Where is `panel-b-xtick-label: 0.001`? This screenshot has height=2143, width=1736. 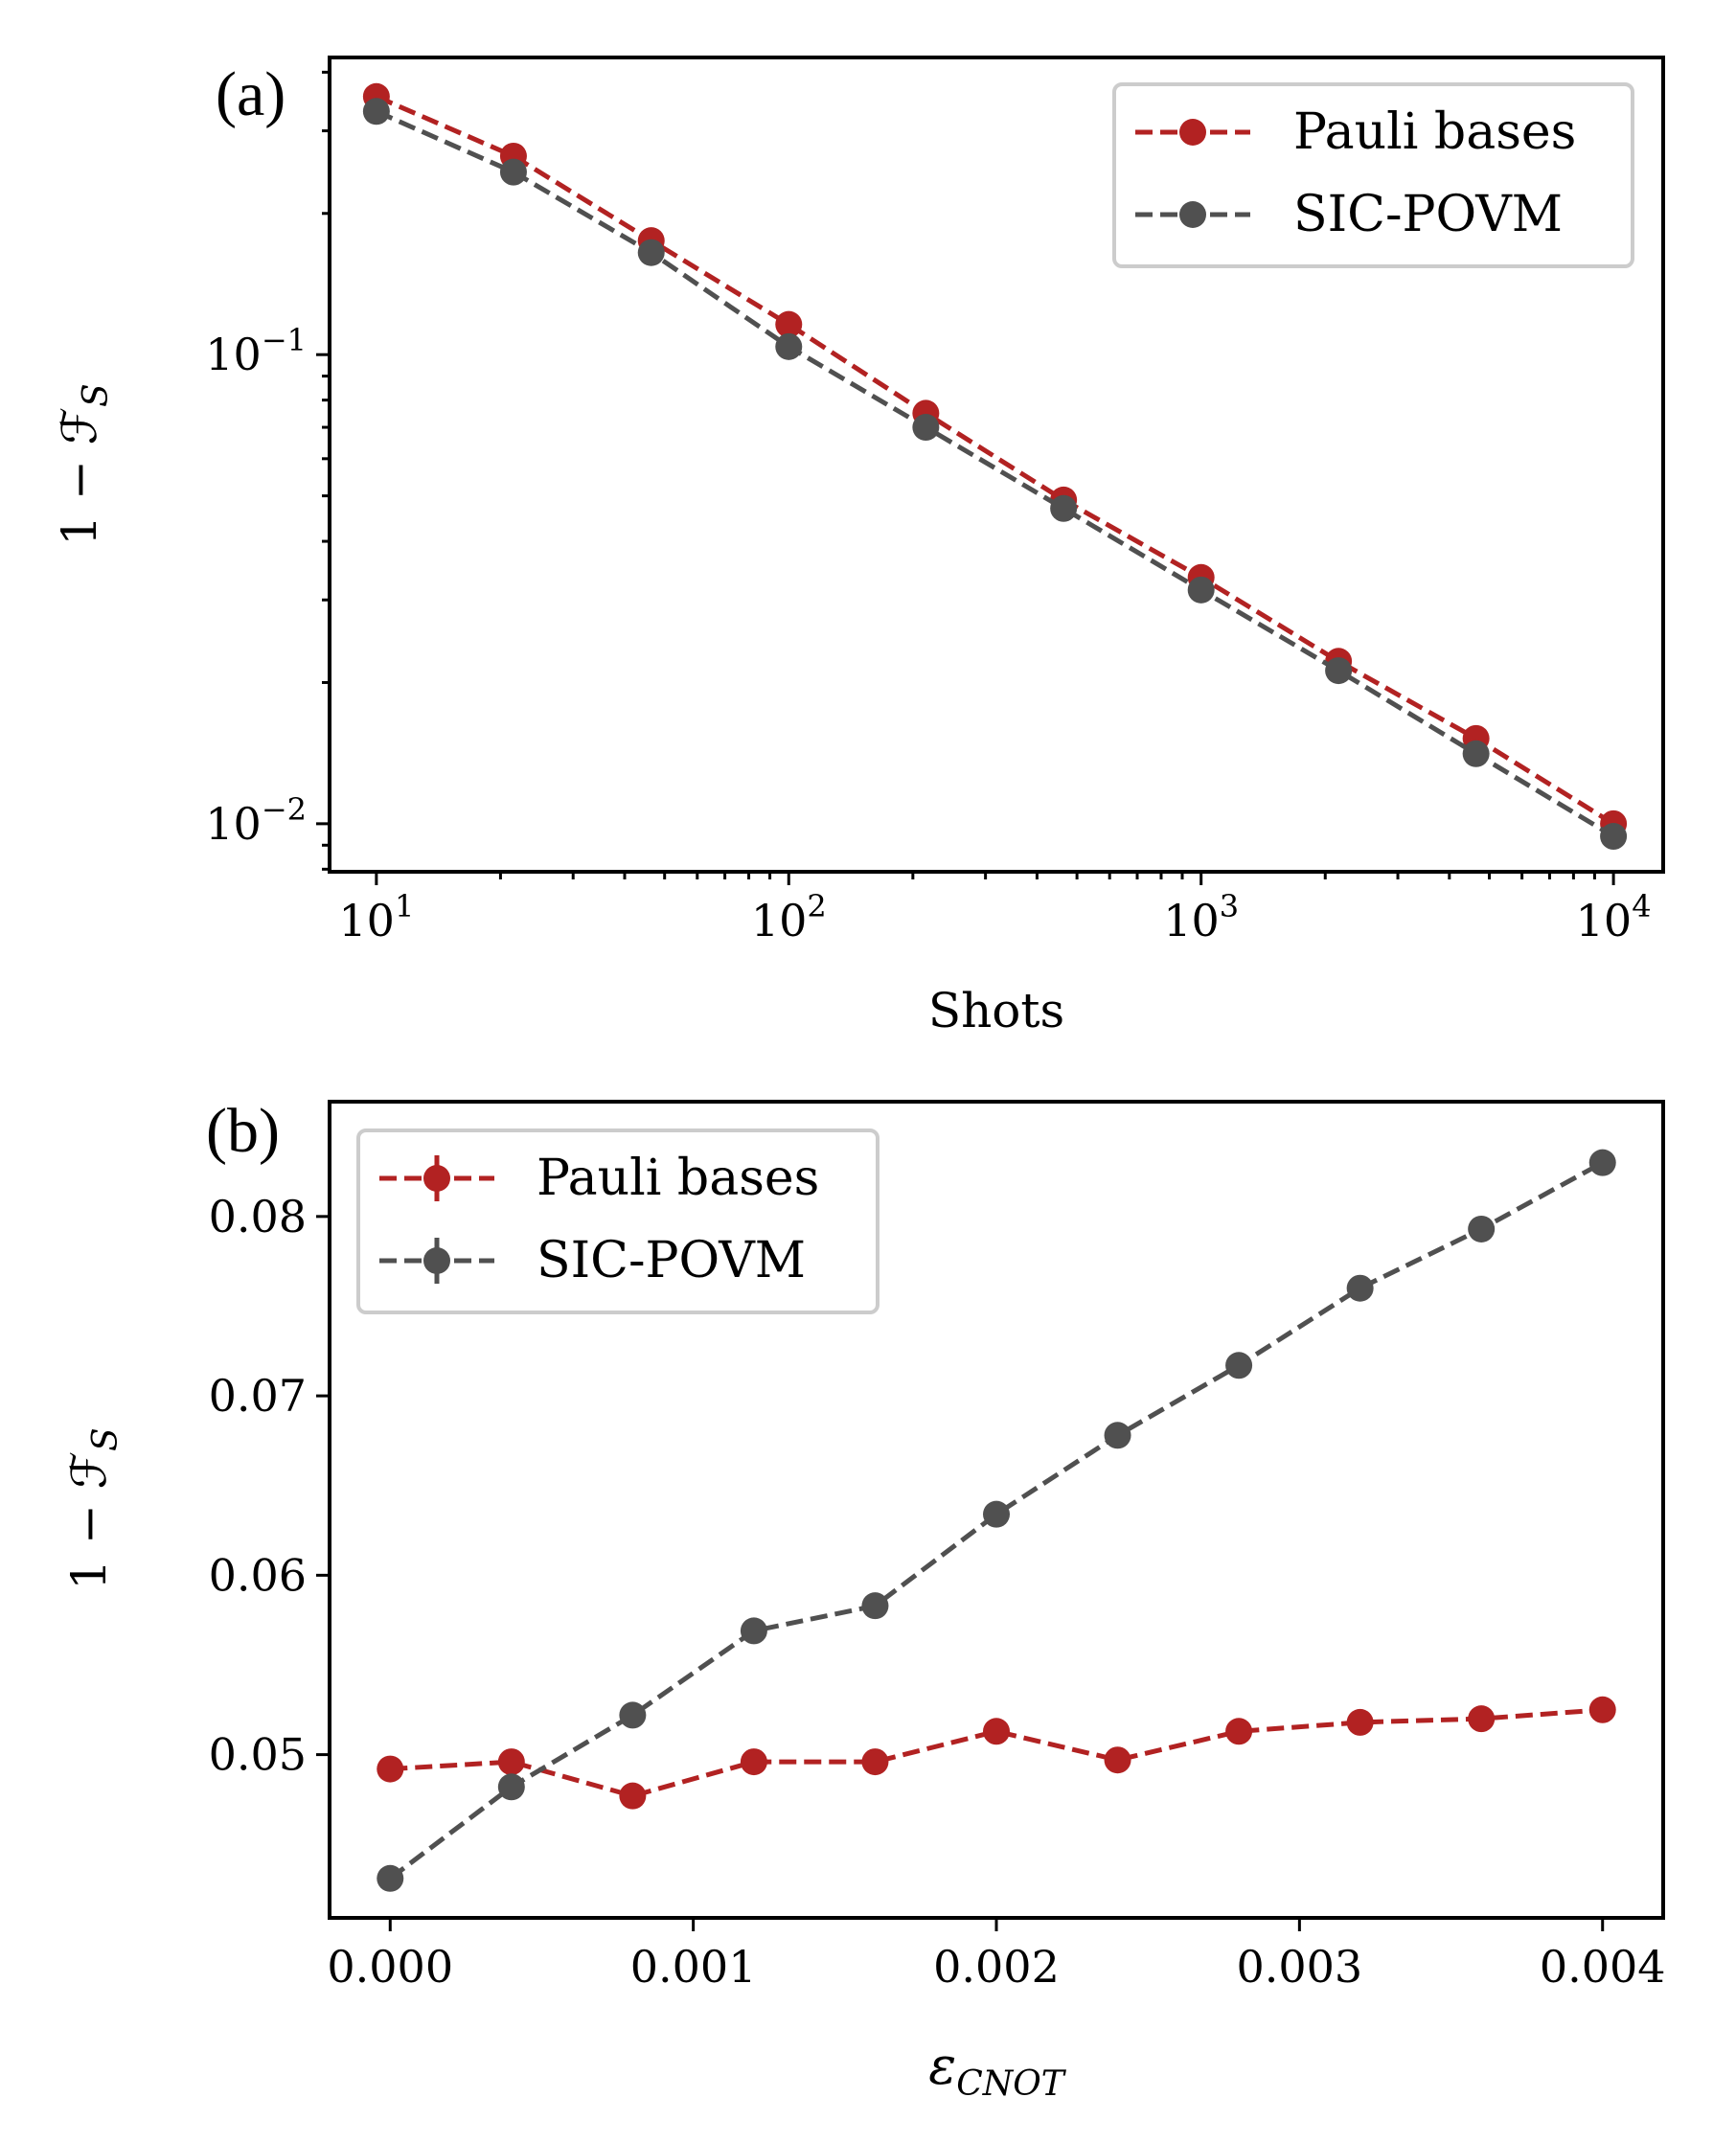 panel-b-xtick-label: 0.001 is located at coordinates (694, 1967).